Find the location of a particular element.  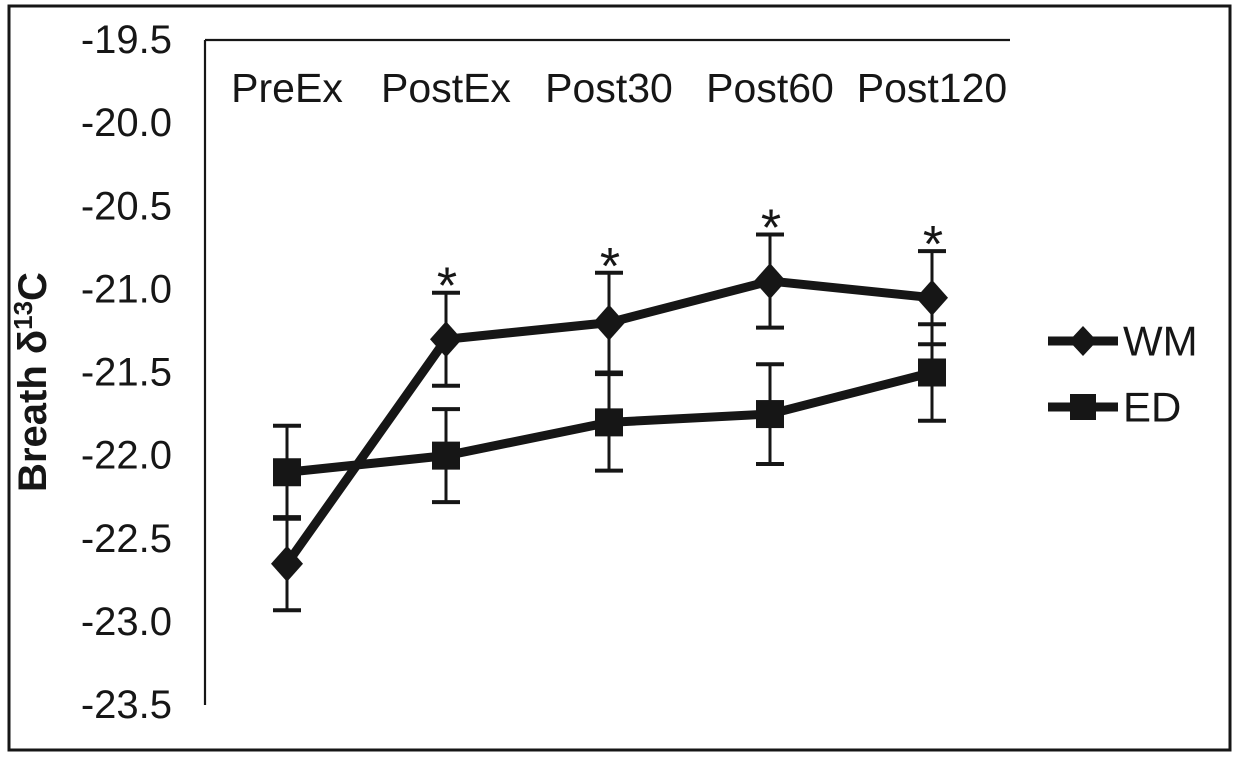

x-category-label: Post60 is located at coordinates (770, 88).